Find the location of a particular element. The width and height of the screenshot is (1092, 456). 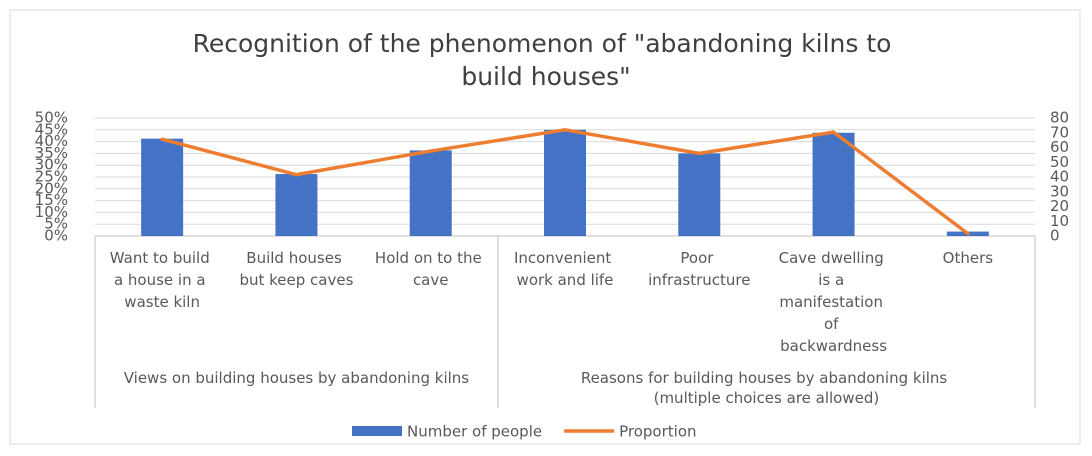

legend-label: Number of people is located at coordinates (474, 432).